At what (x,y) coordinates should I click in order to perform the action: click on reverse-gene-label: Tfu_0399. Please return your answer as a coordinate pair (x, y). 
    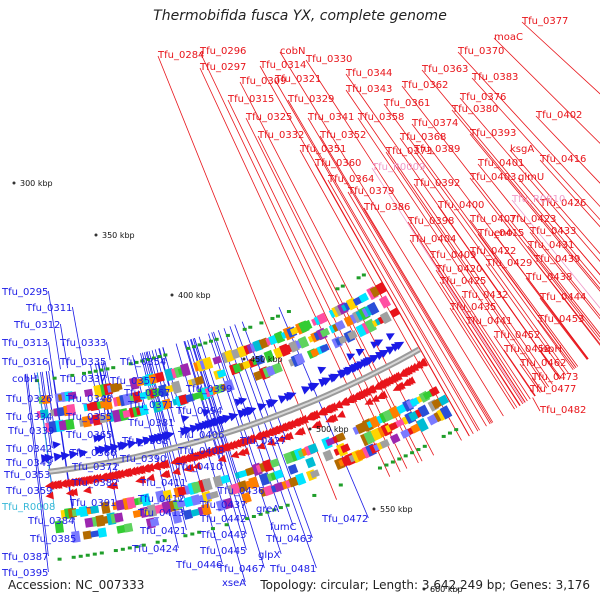
    Looking at the image, I should click on (208, 389).